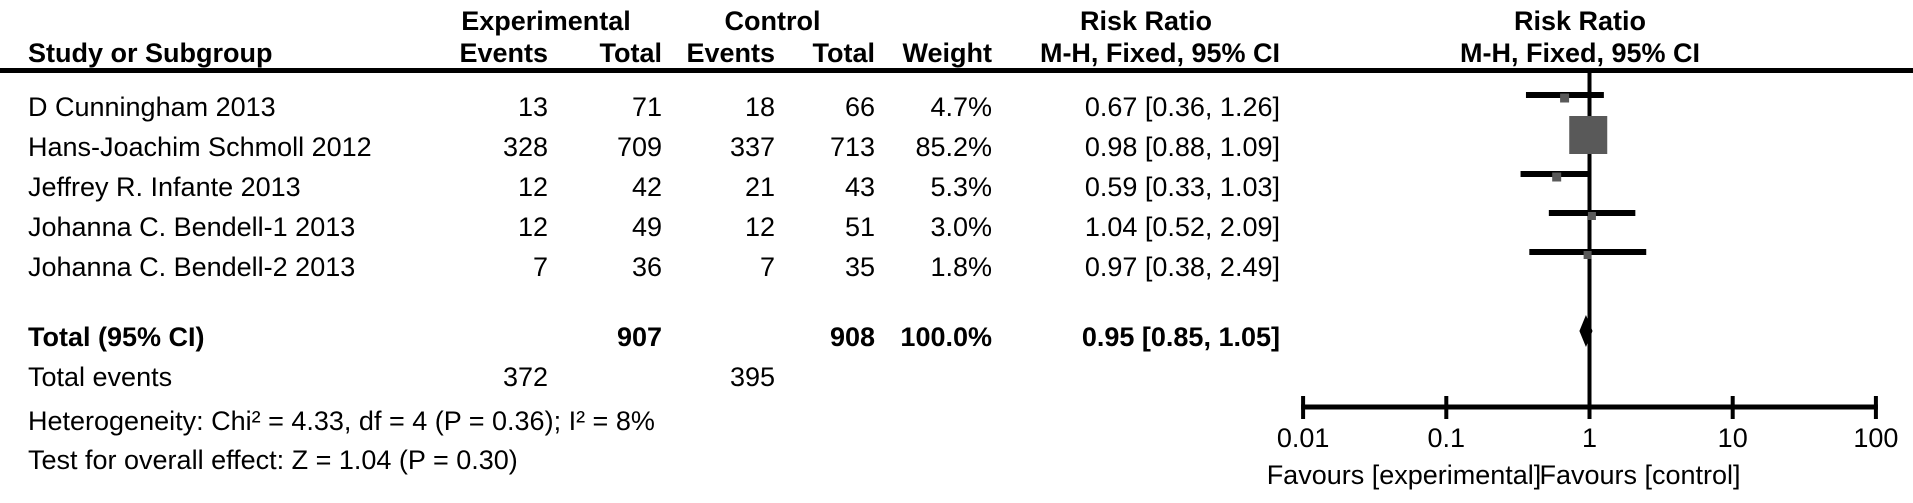  What do you see at coordinates (1875, 438) in the screenshot?
I see `x-axis-tick-label: 100` at bounding box center [1875, 438].